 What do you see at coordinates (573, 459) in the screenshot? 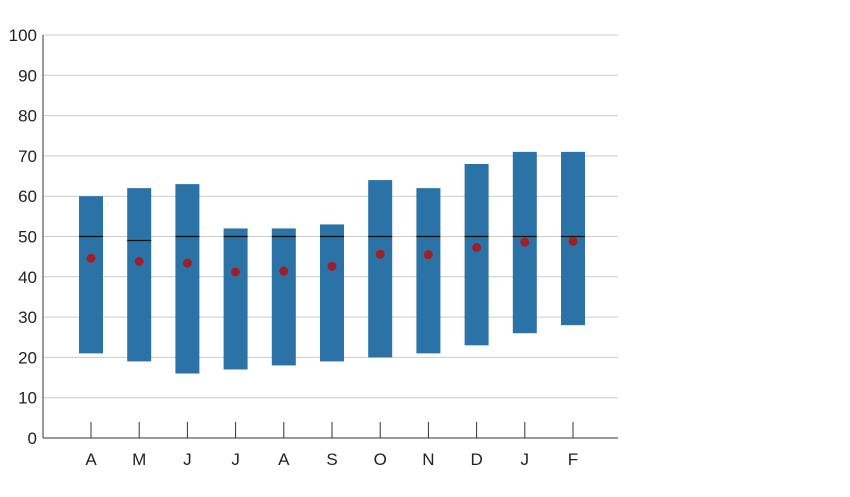
I see `x-tick-label: F` at bounding box center [573, 459].